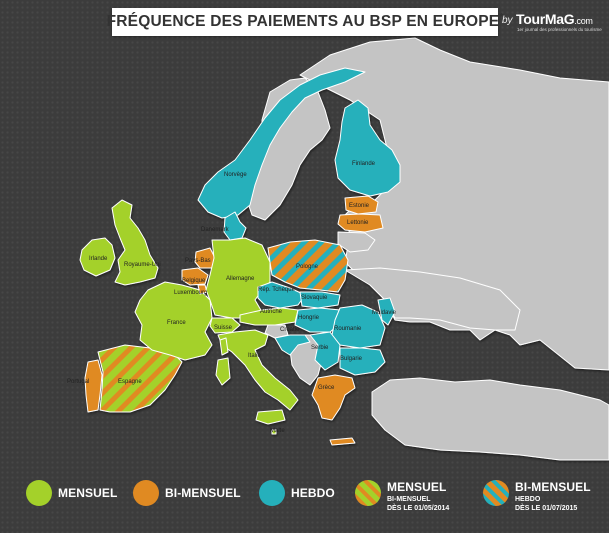  What do you see at coordinates (281, 143) in the screenshot?
I see `country-norvege` at bounding box center [281, 143].